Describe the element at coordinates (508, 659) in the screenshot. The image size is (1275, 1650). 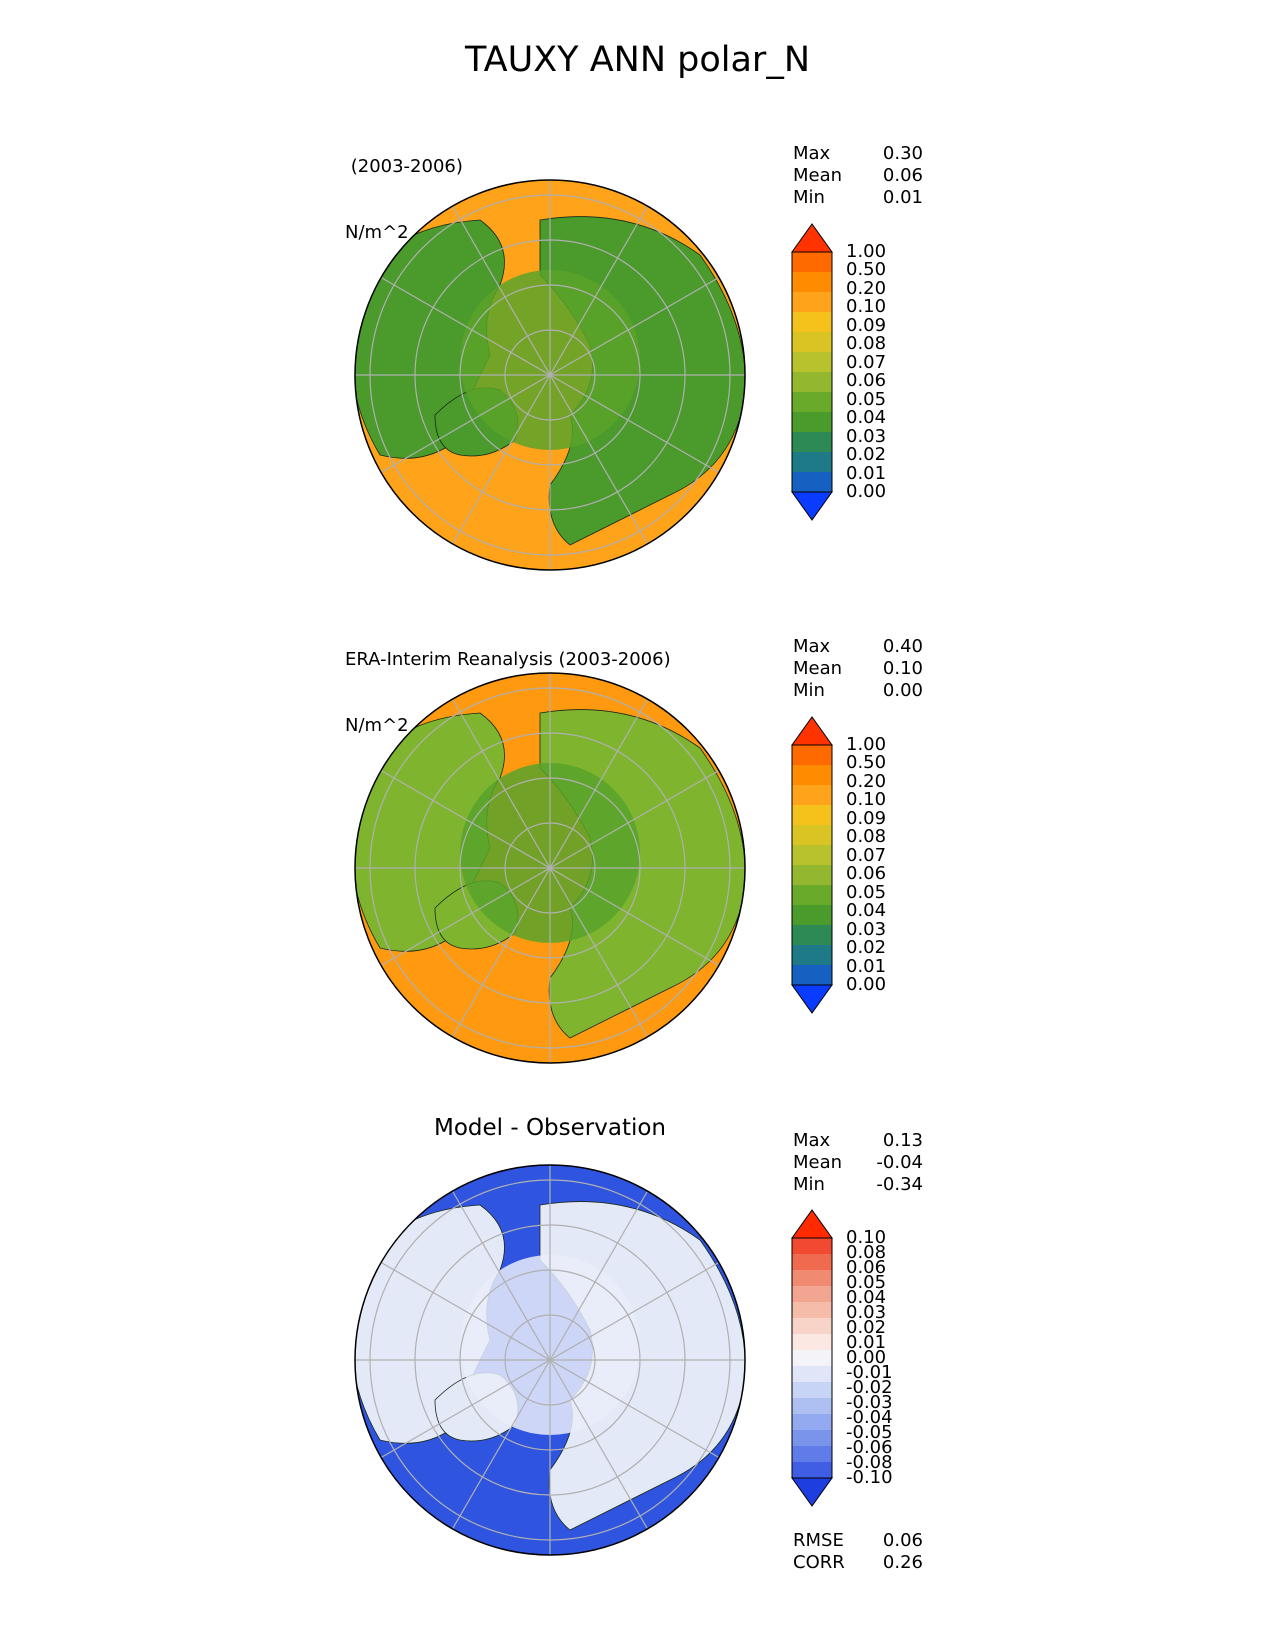
I see `panel-dataset-label: ERA-Interim Reanalysis (2003-2006)` at that location.